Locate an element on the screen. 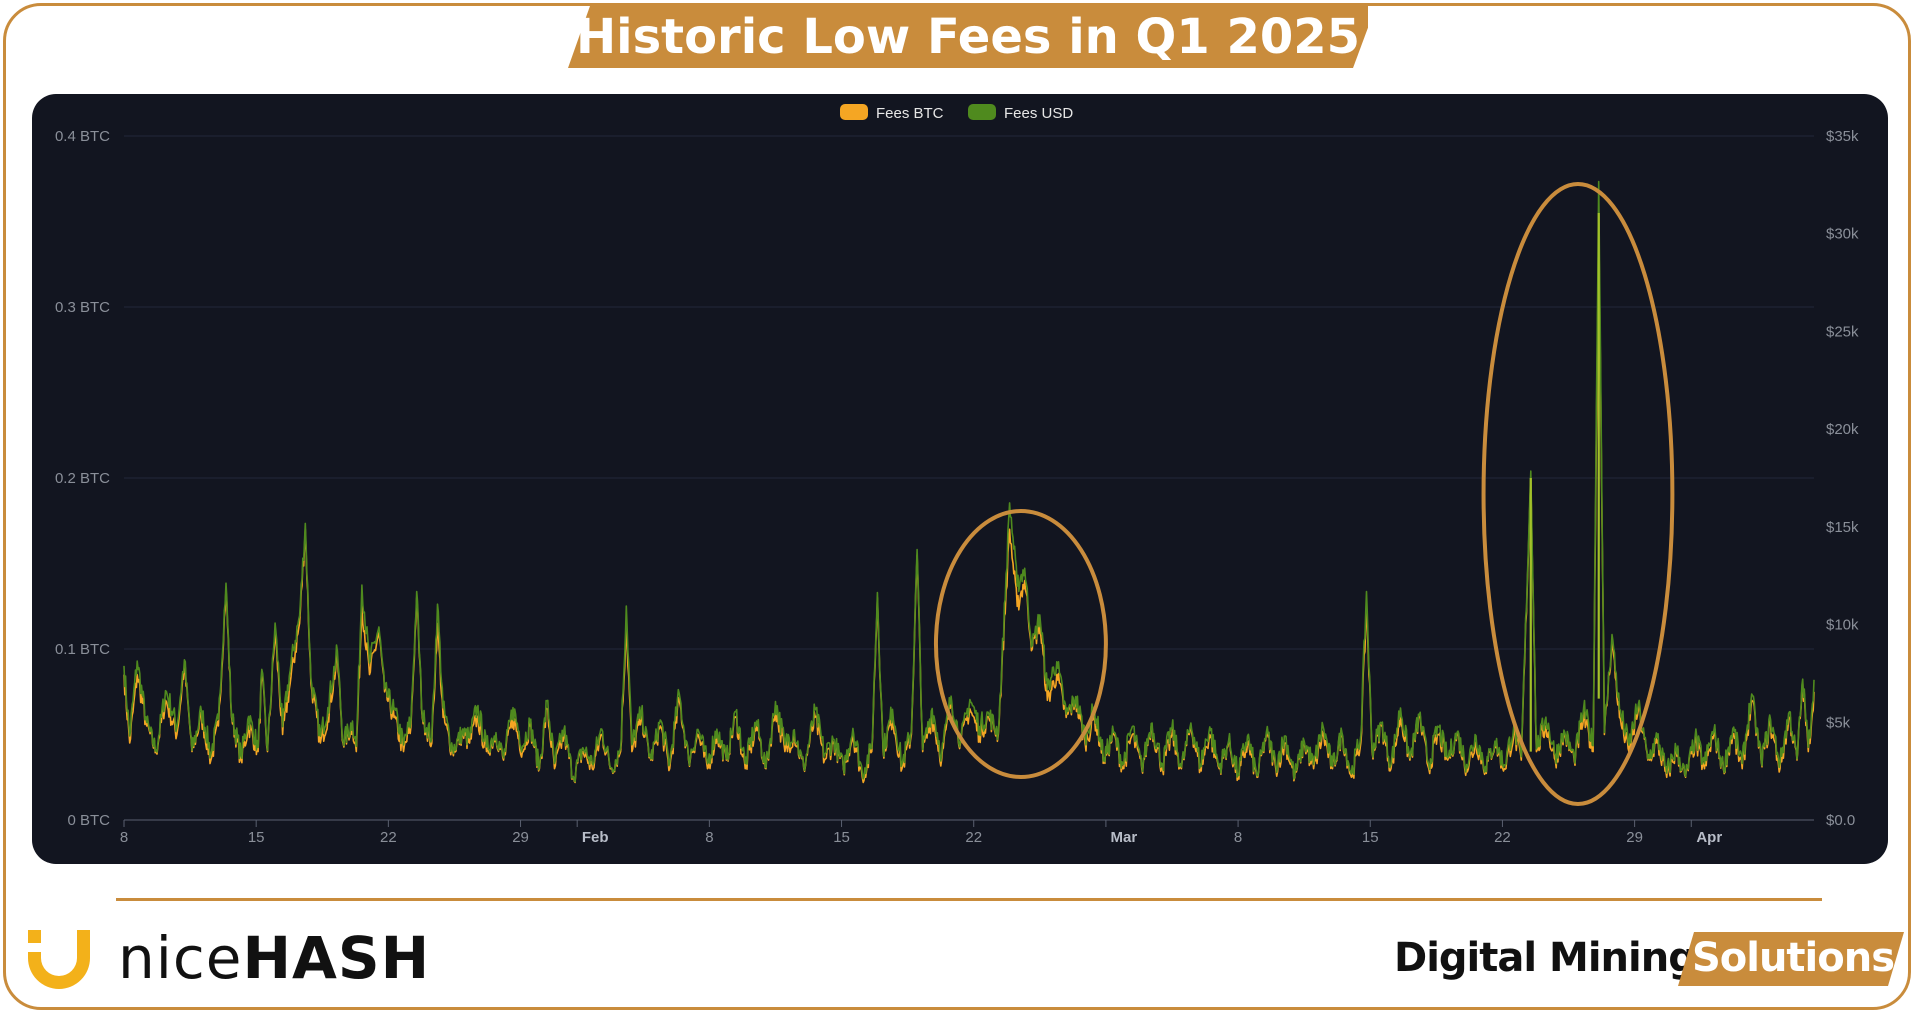 This screenshot has width=1920, height=1019. nicehash-wordmark: niceHASH is located at coordinates (274, 958).